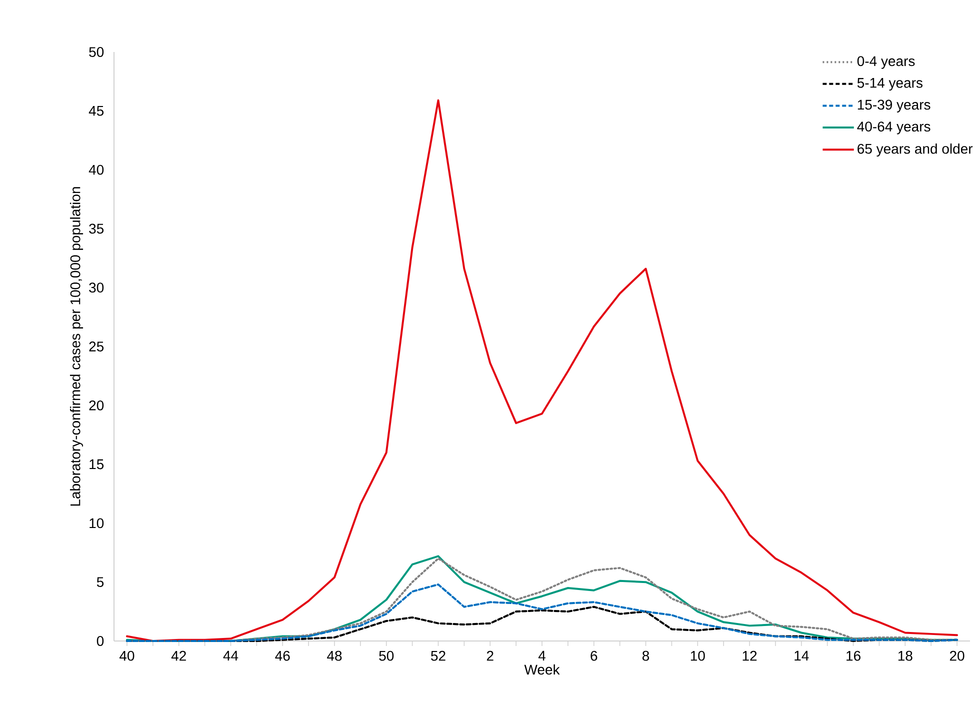 This screenshot has height=715, width=977. Describe the element at coordinates (894, 106) in the screenshot. I see `legend-label: 15-39 years` at that location.